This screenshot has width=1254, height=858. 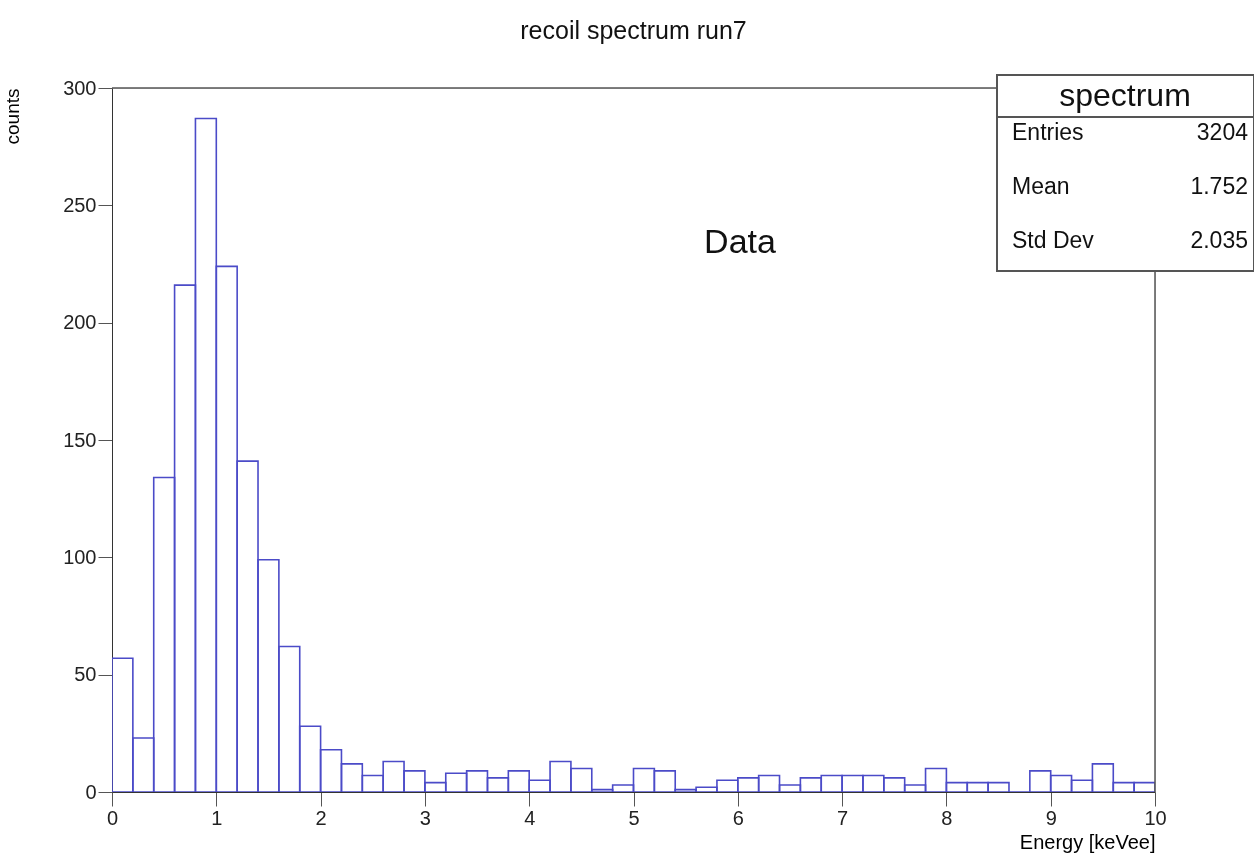 What do you see at coordinates (1048, 132) in the screenshot?
I see `annotation: Entries` at bounding box center [1048, 132].